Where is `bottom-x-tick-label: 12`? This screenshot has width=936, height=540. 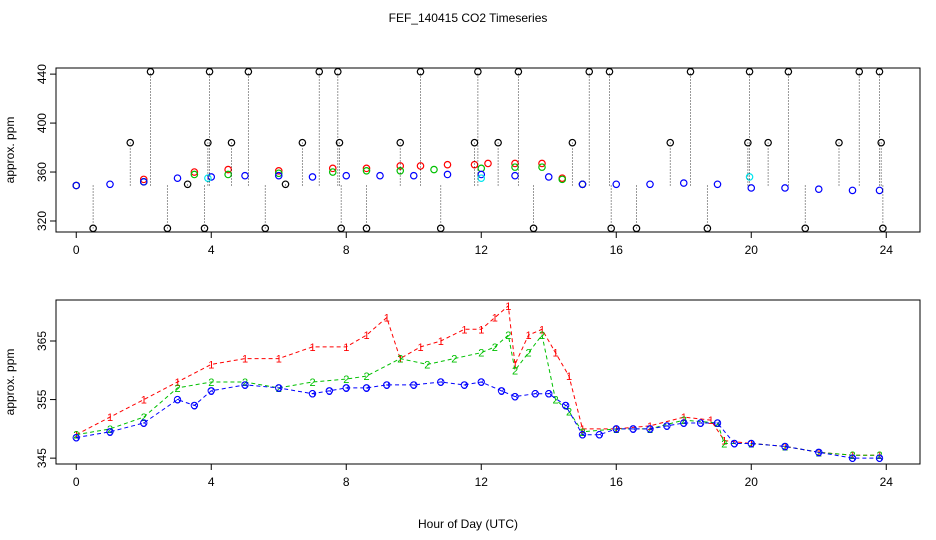 bottom-x-tick-label: 12 is located at coordinates (482, 482).